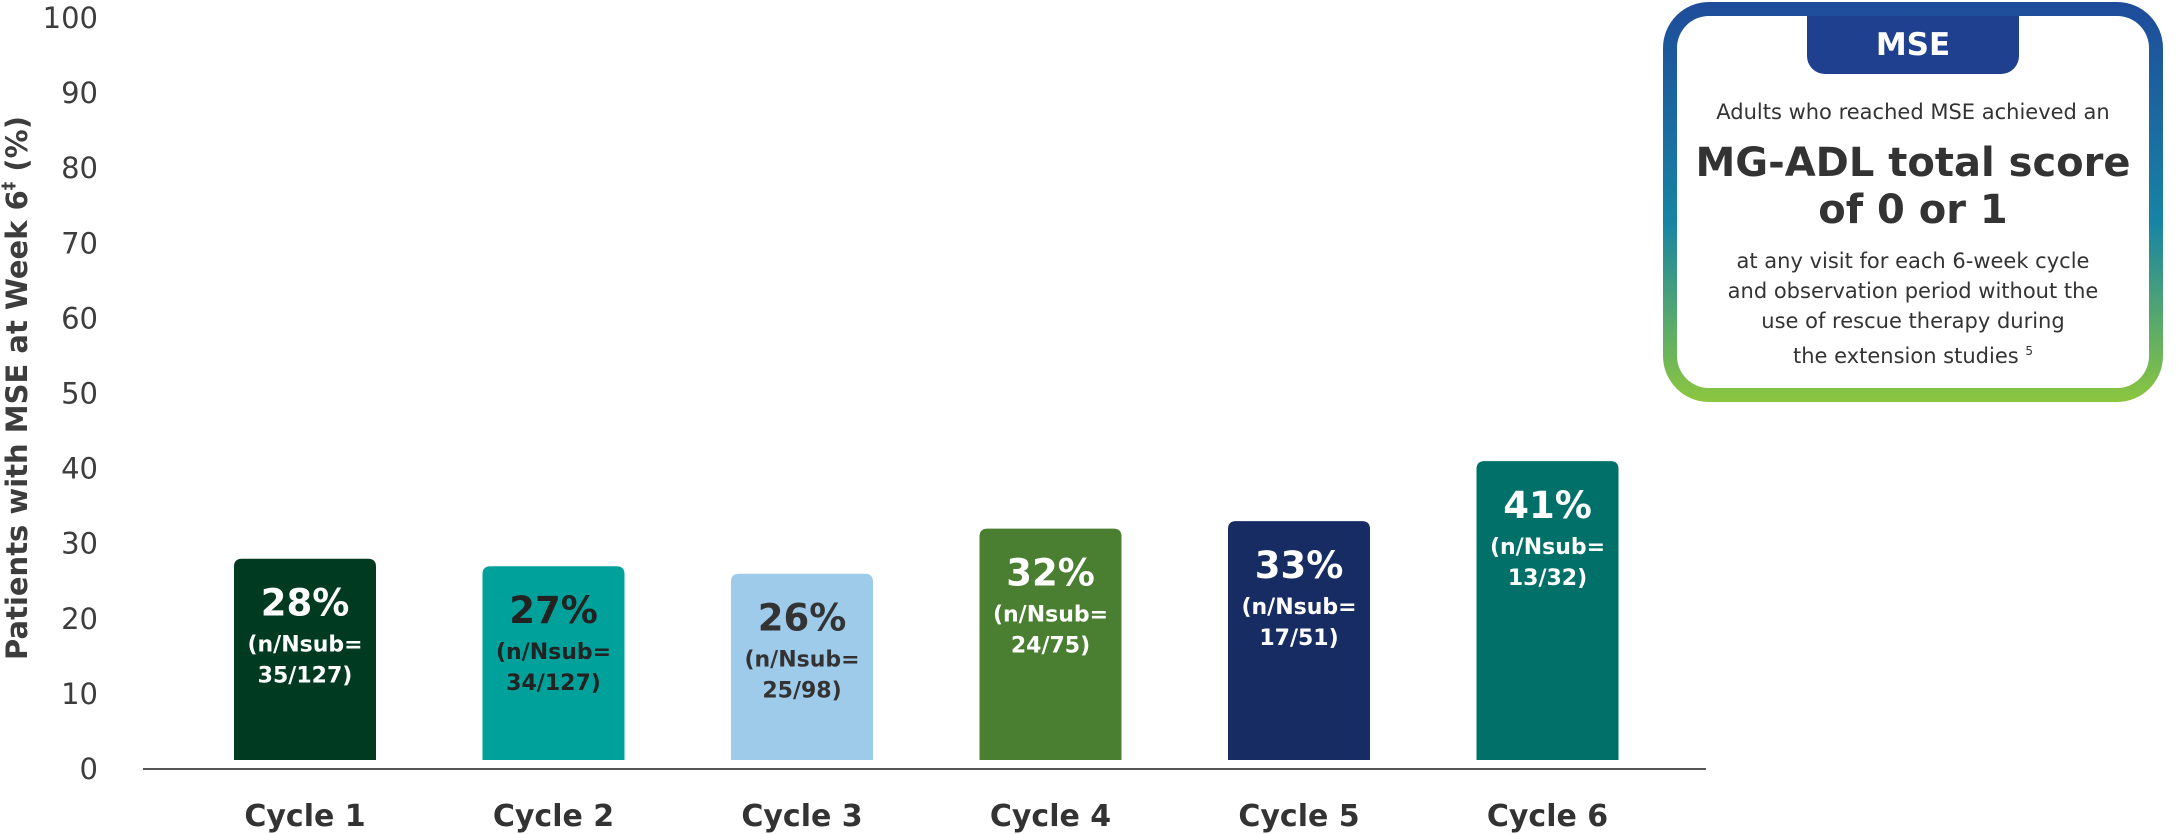  What do you see at coordinates (1913, 112) in the screenshot?
I see `mse-intro-text: Adults who reached MSE achieved an` at bounding box center [1913, 112].